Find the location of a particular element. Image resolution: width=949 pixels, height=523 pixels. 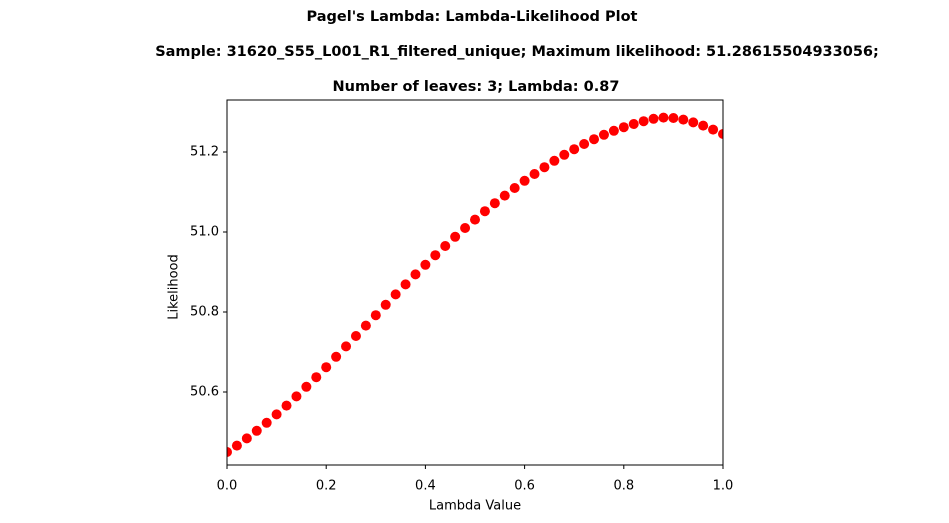

x-tick-label: 0.2 is located at coordinates (326, 486).